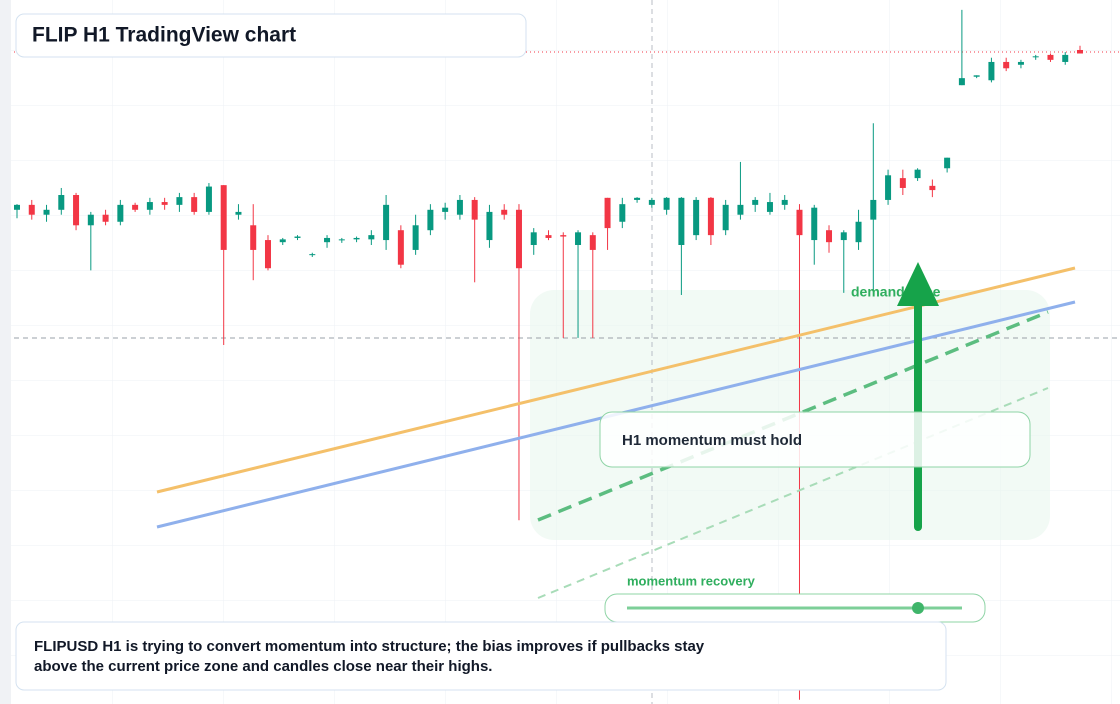 The image size is (1120, 704). Describe the element at coordinates (815, 439) in the screenshot. I see `callout-box` at that location.